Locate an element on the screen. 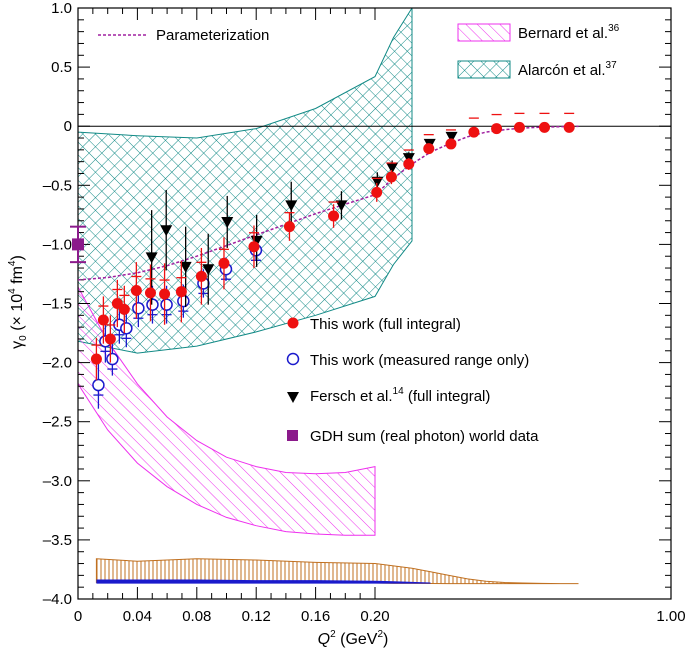 This screenshot has width=685, height=655. y-tick-label: –4.0 is located at coordinates (57, 599).